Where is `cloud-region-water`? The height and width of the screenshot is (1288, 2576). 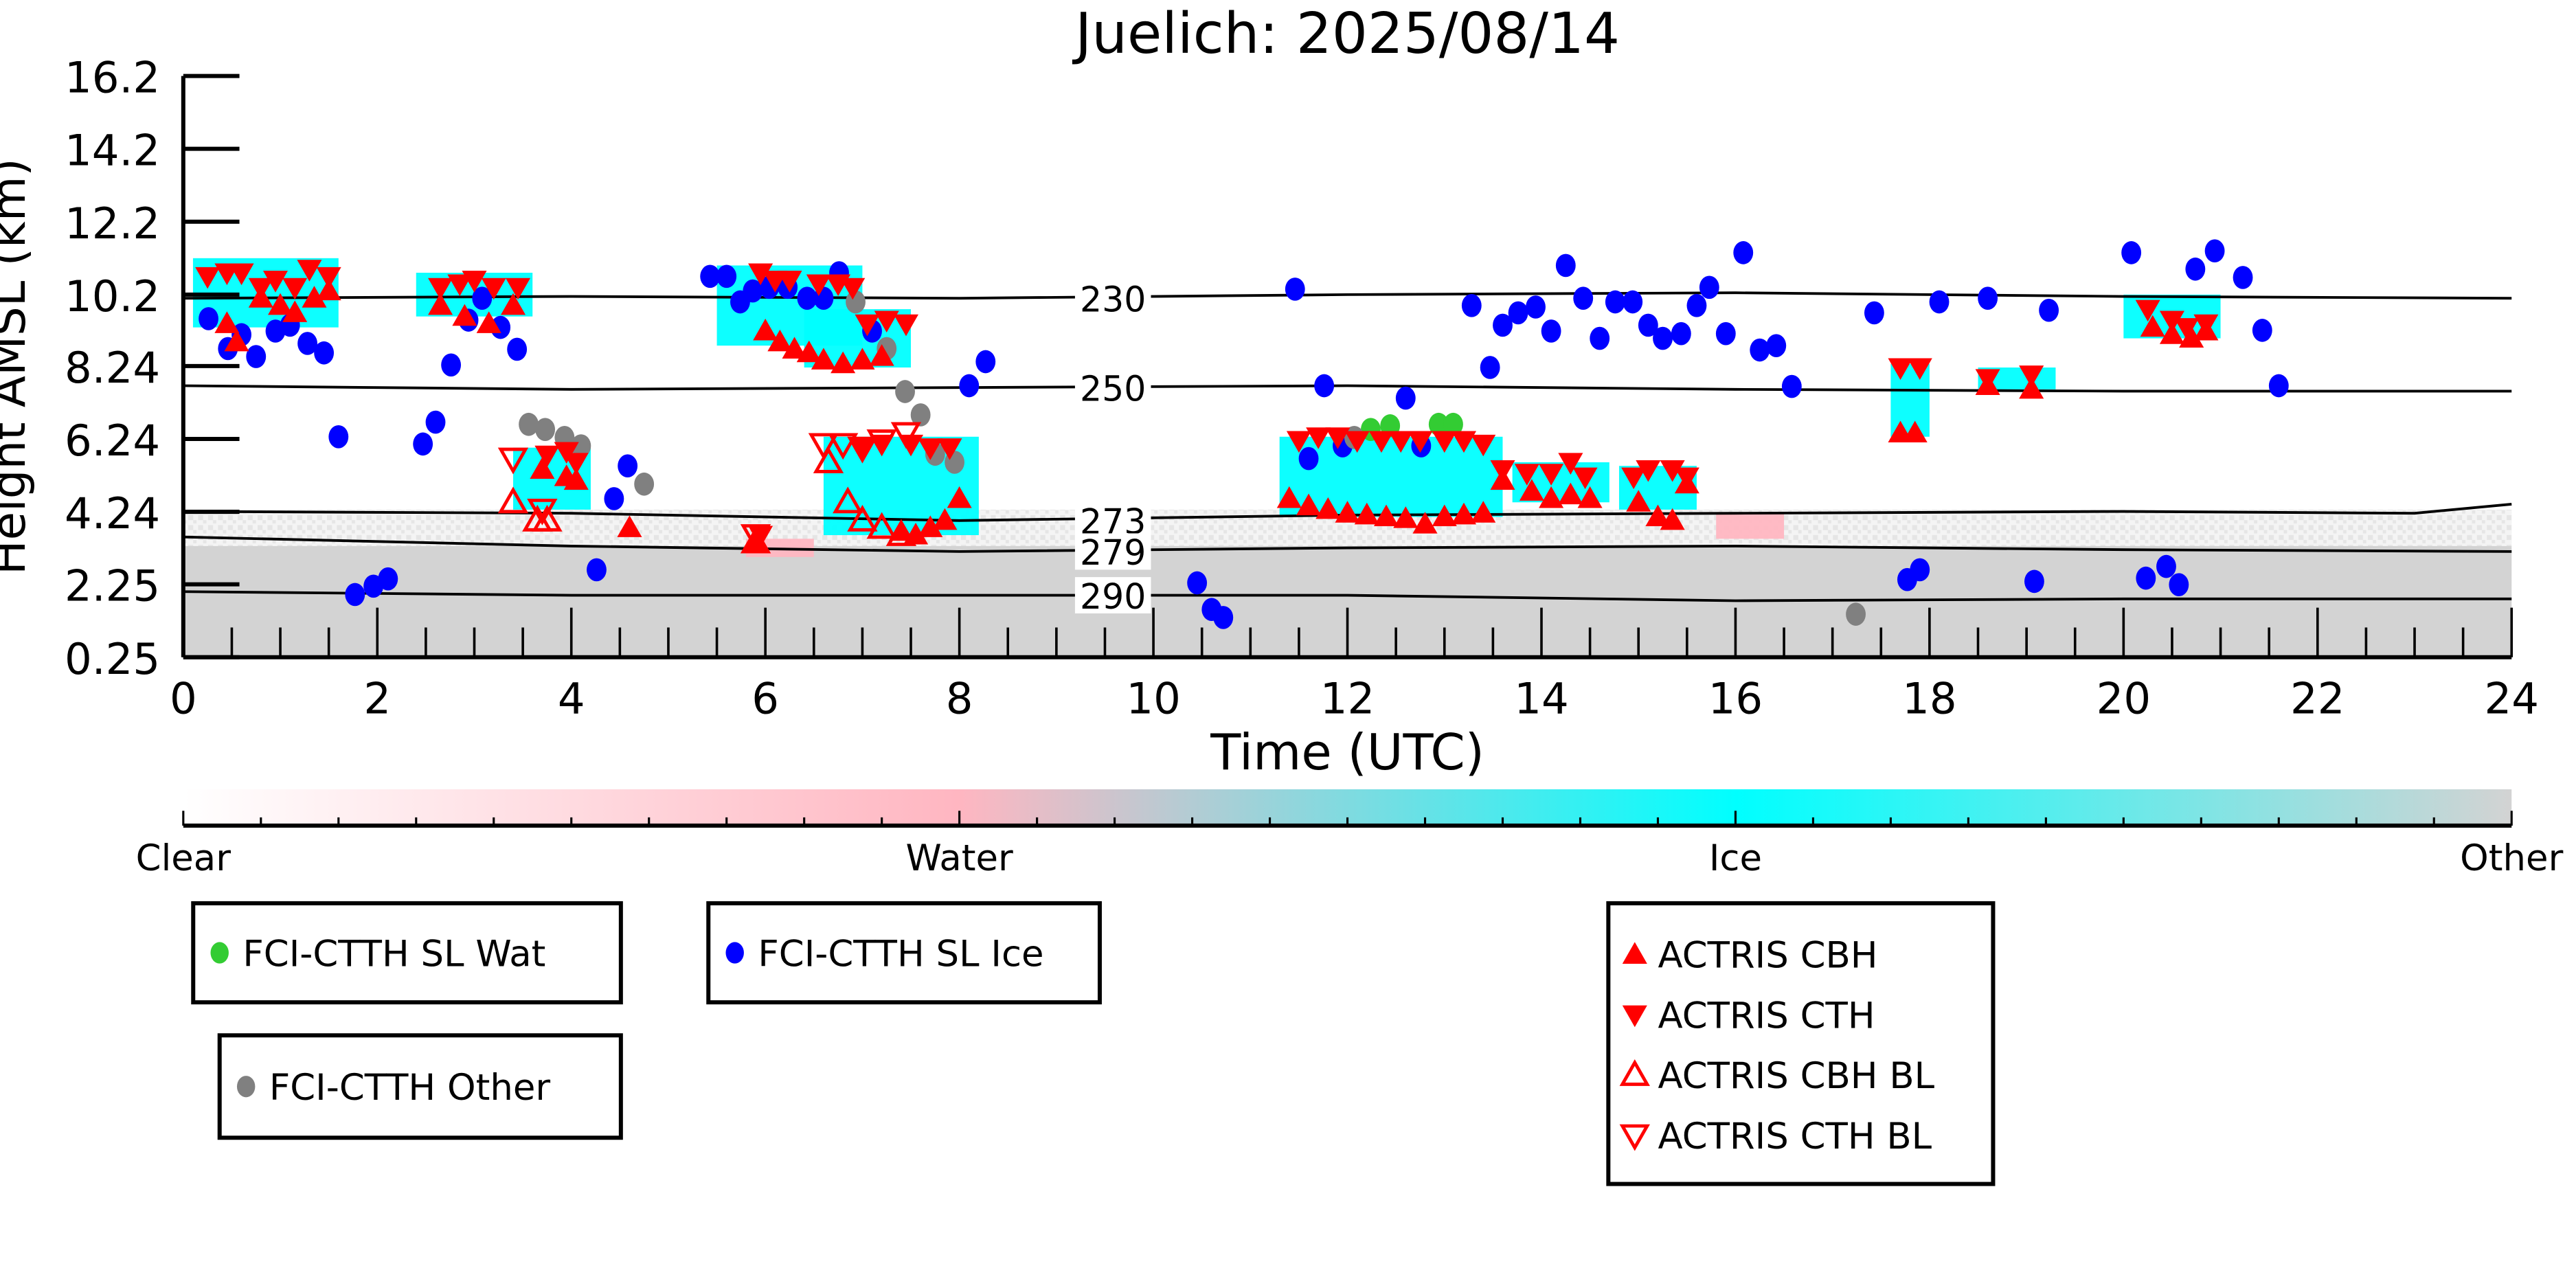
cloud-region-water is located at coordinates (1750, 526).